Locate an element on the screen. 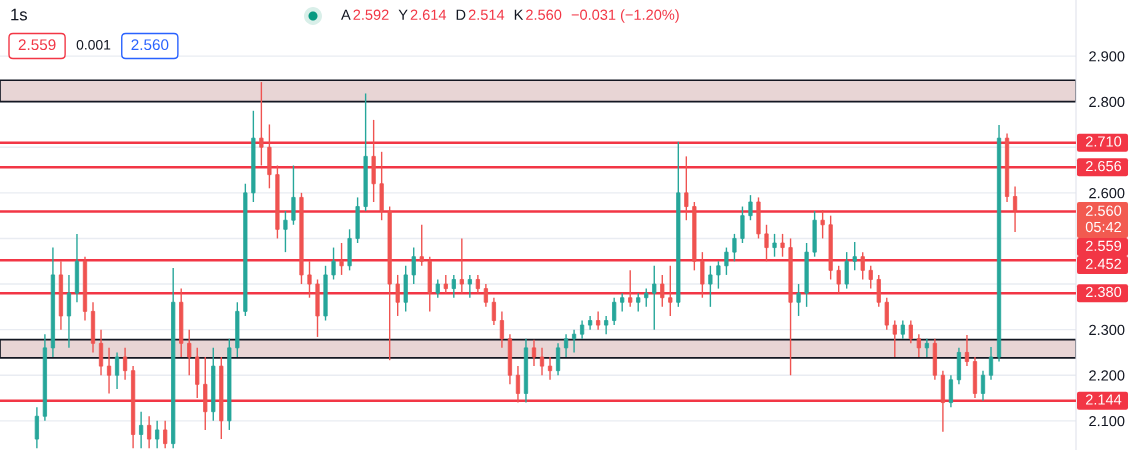 The height and width of the screenshot is (450, 1140). ref-line-label: 2.710 is located at coordinates (1103, 141).